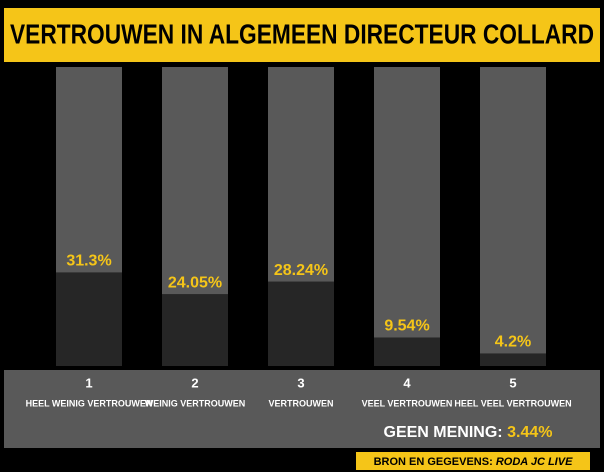 This screenshot has height=472, width=604. What do you see at coordinates (300, 382) in the screenshot?
I see `x-tick-label: 3` at bounding box center [300, 382].